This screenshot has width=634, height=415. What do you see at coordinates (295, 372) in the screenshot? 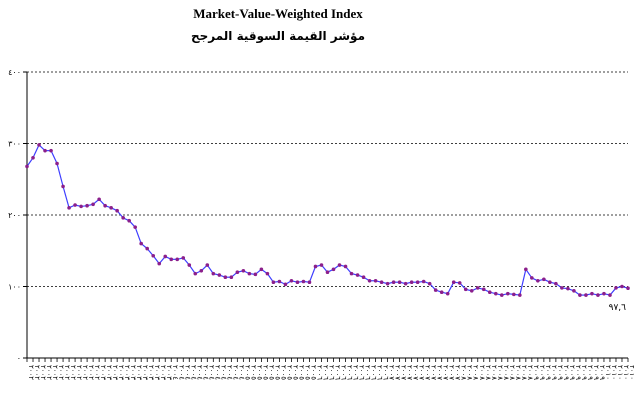
I see `x-tick-label-44: ٢٠٠٥` at bounding box center [295, 372].